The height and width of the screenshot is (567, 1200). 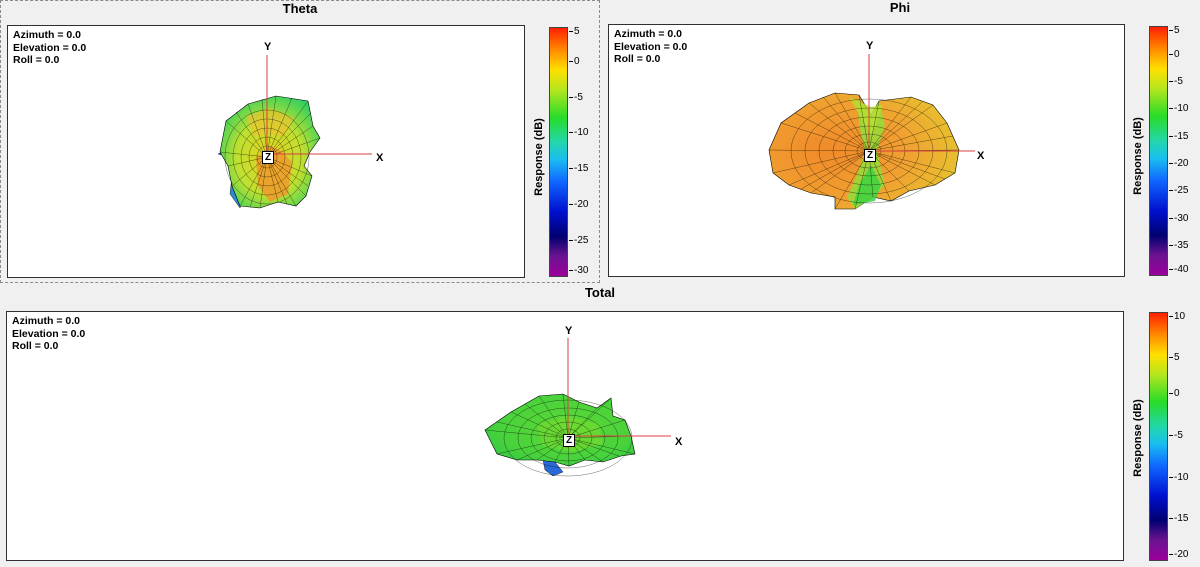 I want to click on theta-tick: 0, so click(x=574, y=61).